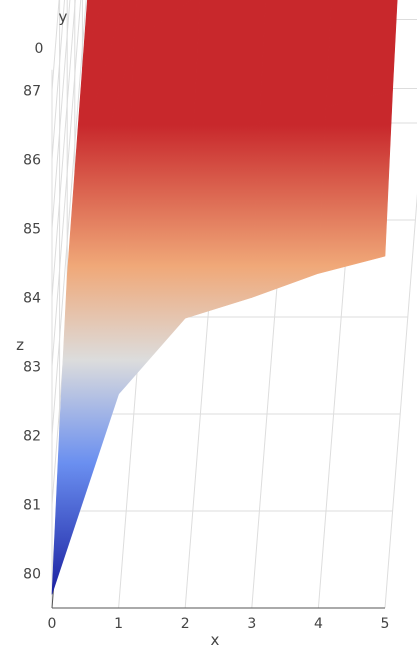 This screenshot has height=661, width=417. I want to click on z-tick-label-87: 87, so click(32, 92).